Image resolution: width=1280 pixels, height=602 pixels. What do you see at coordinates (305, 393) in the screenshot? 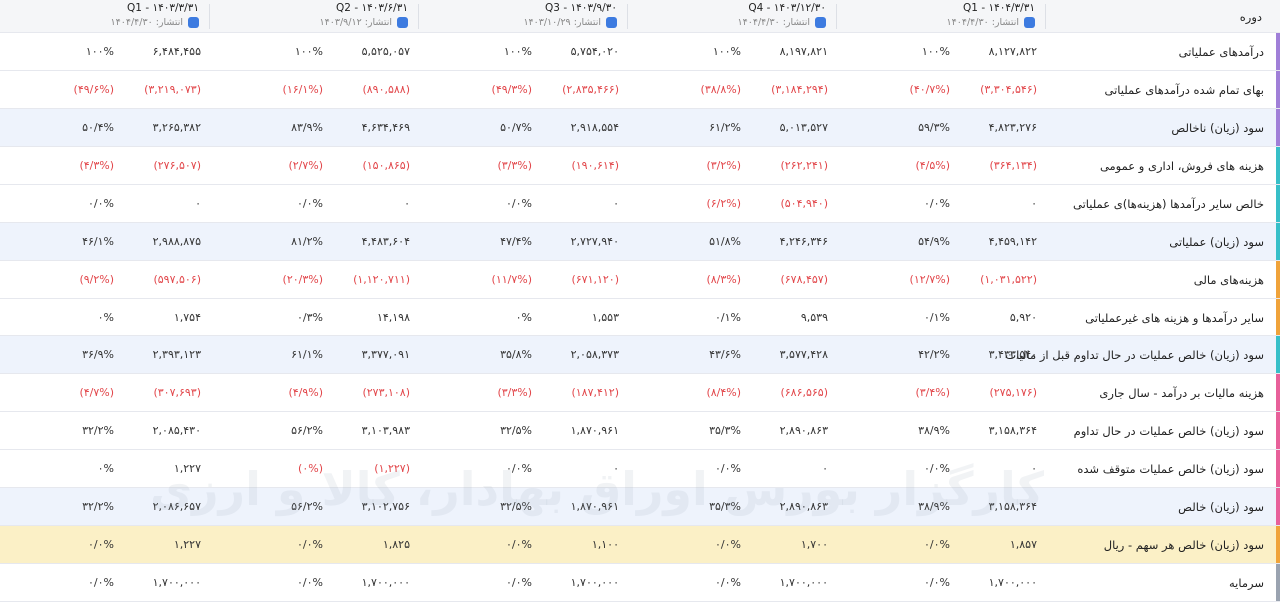
I see `percent: (۴/۹%)` at bounding box center [305, 393].